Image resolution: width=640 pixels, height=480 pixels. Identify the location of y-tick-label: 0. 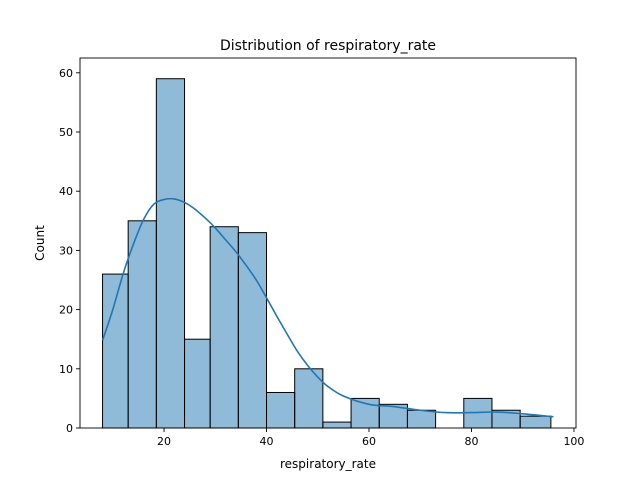
(69, 428).